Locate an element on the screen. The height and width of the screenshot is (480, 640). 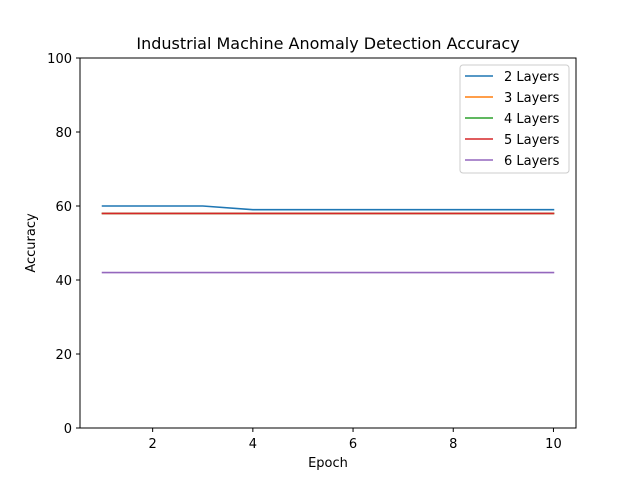
legend: 2 Layers 3 Layers 4 Layers 5 Layers 6 Layers is located at coordinates (514, 119).